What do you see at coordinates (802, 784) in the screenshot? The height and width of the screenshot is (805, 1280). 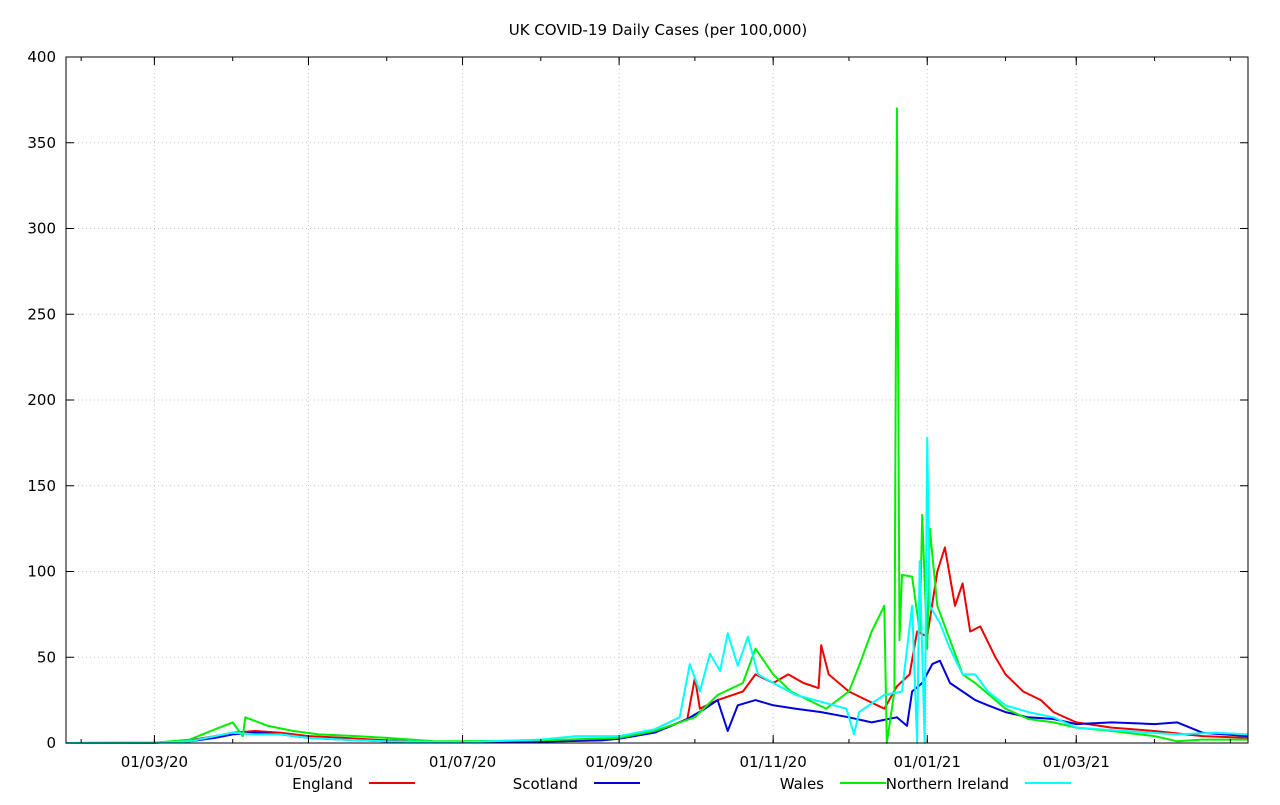 I see `legend-label-wales: Wales` at bounding box center [802, 784].